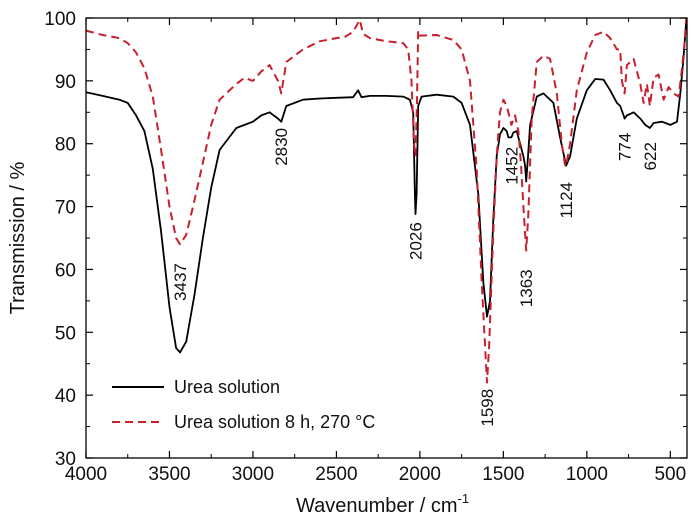 This screenshot has width=700, height=526. What do you see at coordinates (65, 145) in the screenshot?
I see `y-tick-label-80: 80` at bounding box center [65, 145].